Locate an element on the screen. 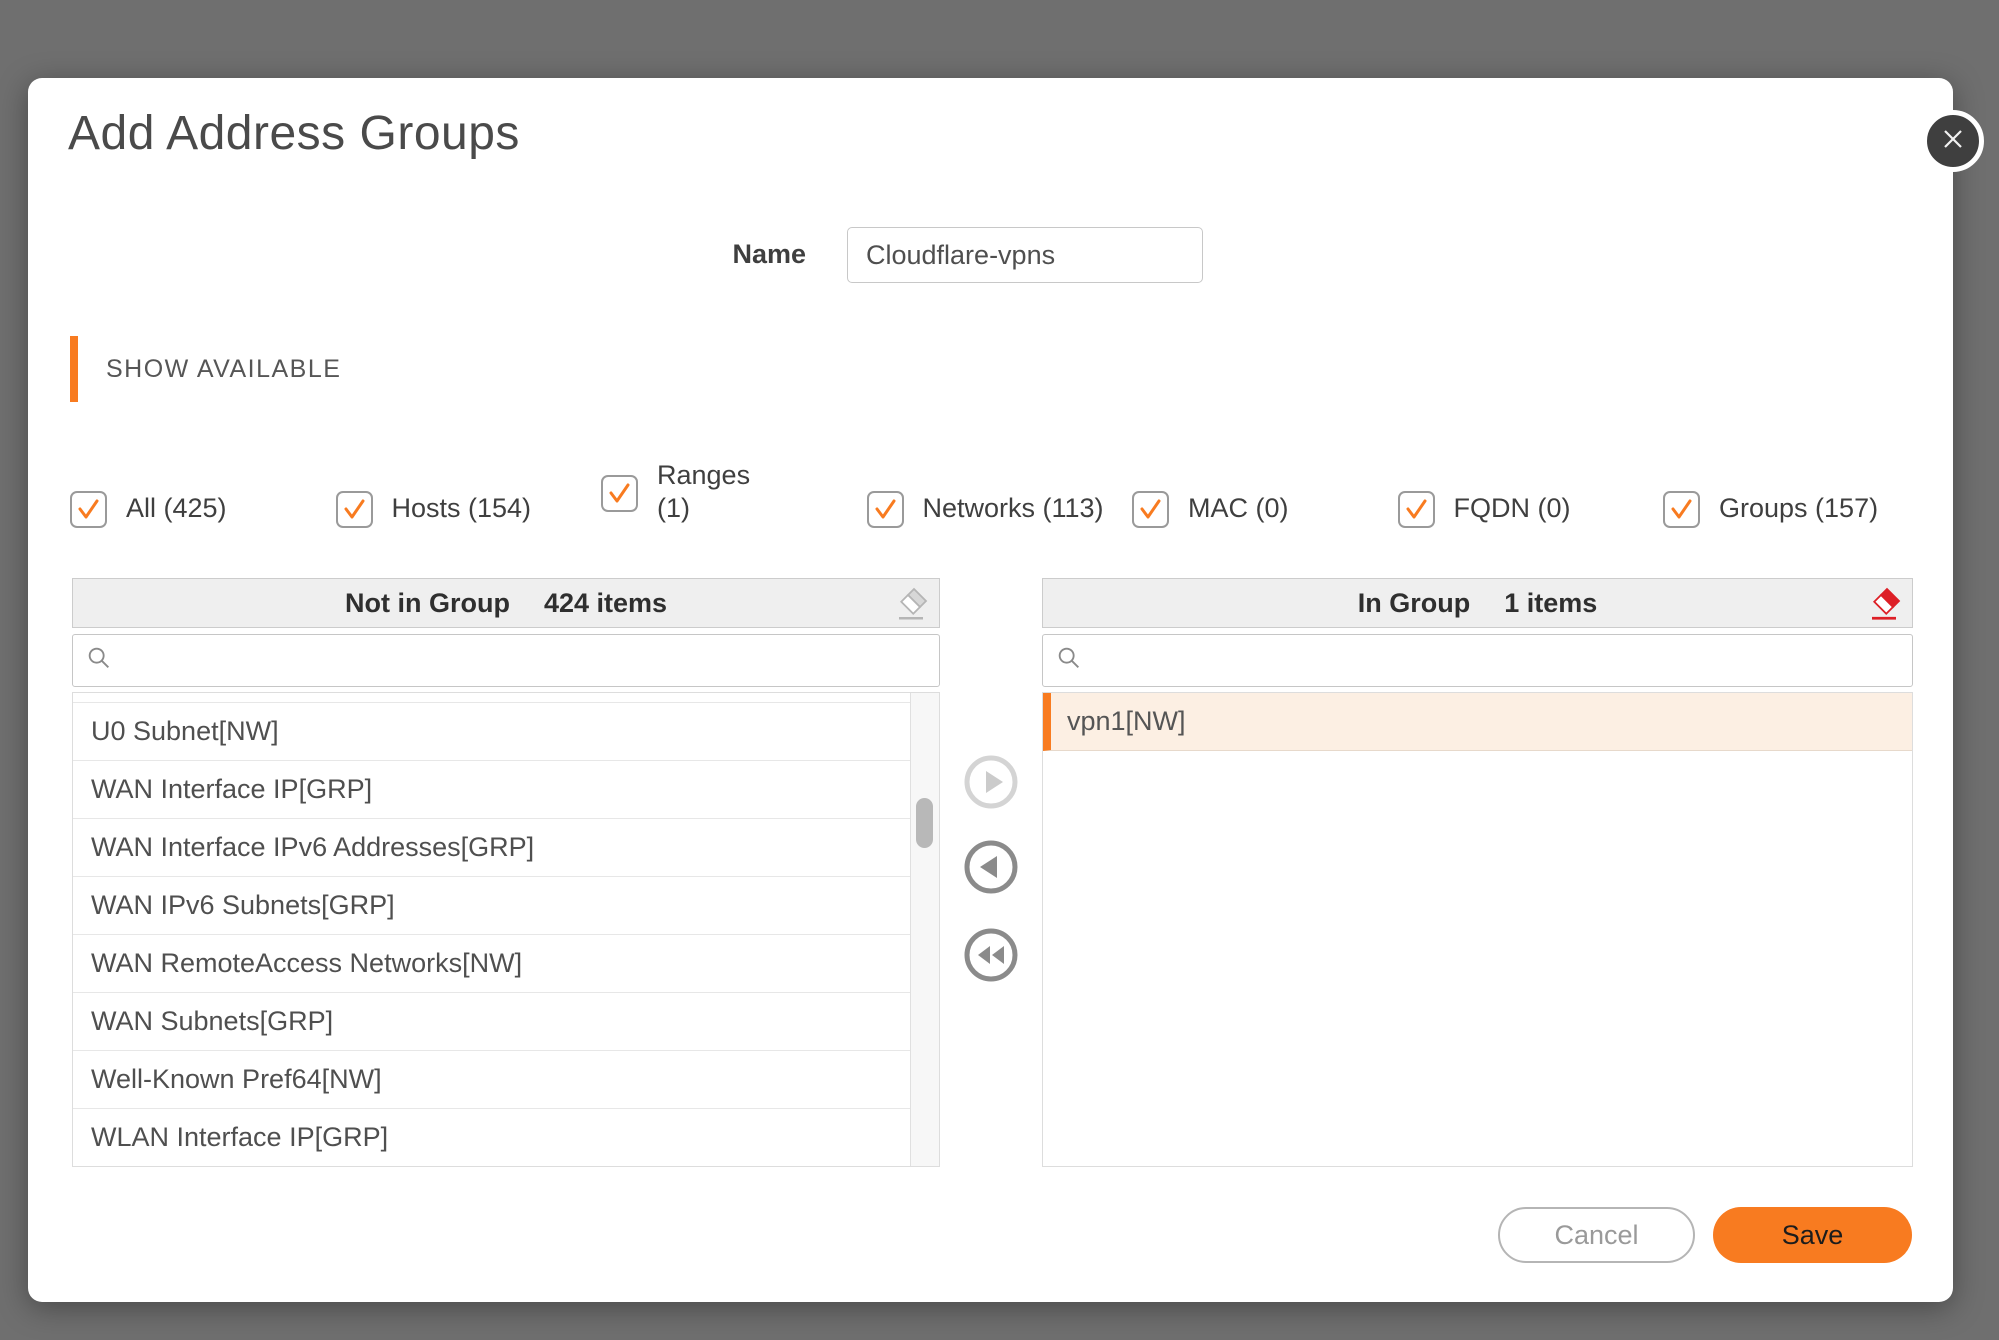  remove-from-group-button is located at coordinates (991, 867).